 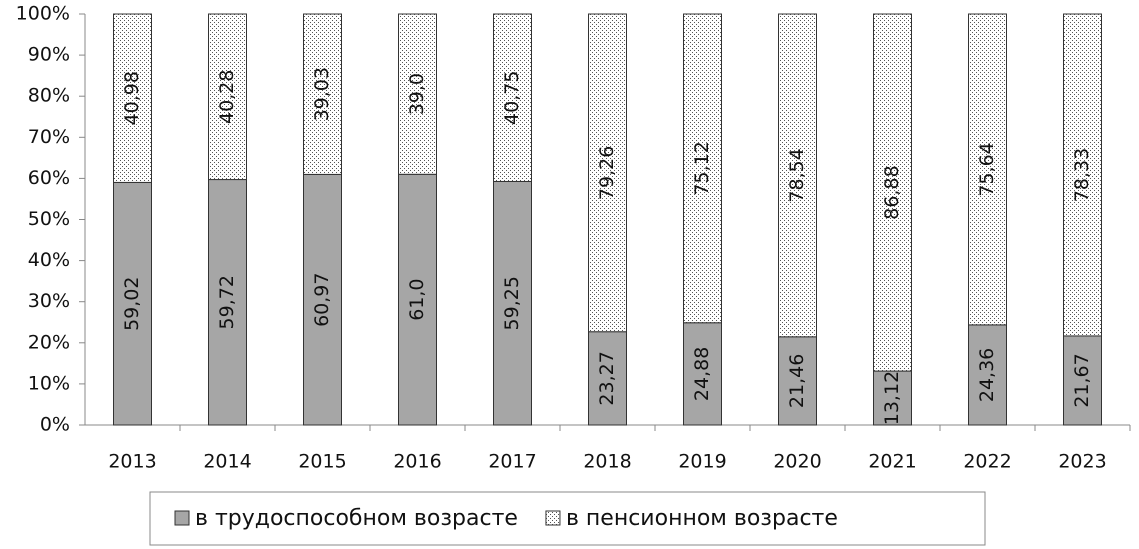 I want to click on data-label: 60,97, so click(x=322, y=300).